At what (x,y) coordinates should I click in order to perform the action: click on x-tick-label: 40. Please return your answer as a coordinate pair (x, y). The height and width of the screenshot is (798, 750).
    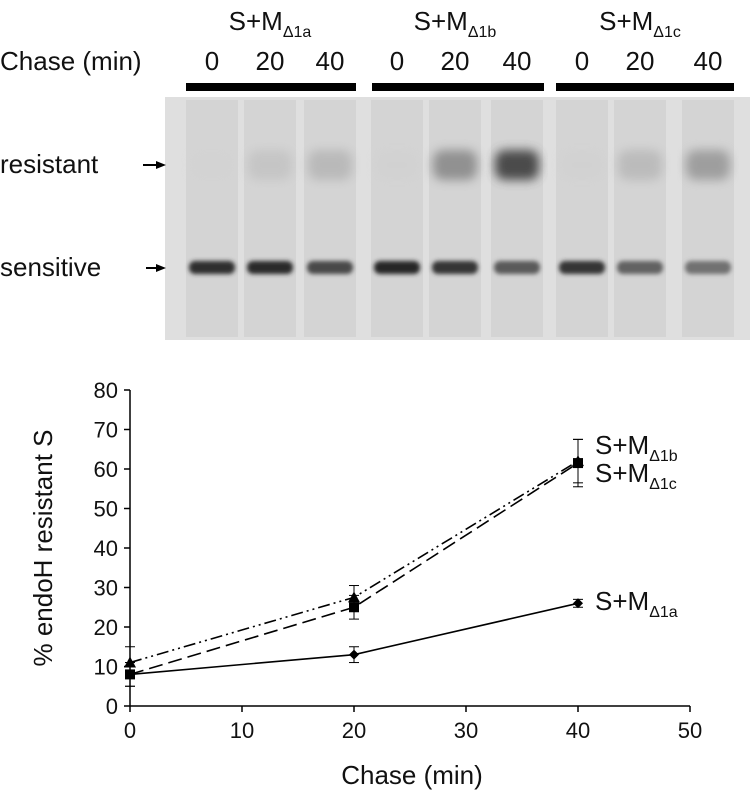
    Looking at the image, I should click on (578, 730).